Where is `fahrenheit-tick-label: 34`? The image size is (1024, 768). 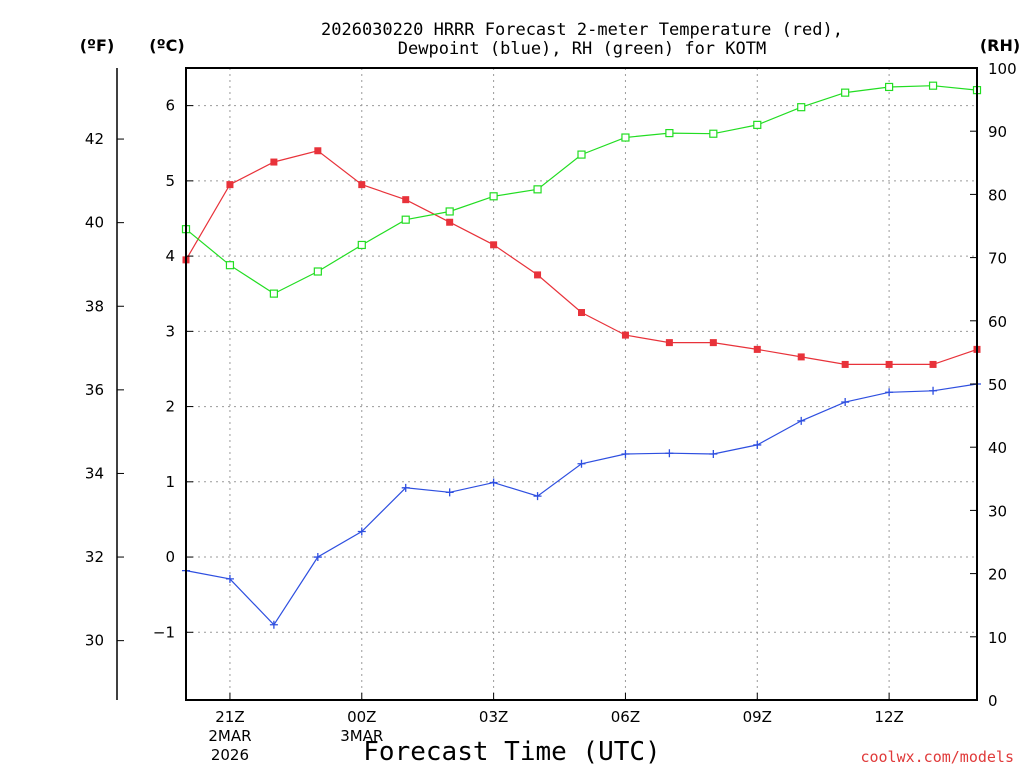
fahrenheit-tick-label: 34 is located at coordinates (94, 473).